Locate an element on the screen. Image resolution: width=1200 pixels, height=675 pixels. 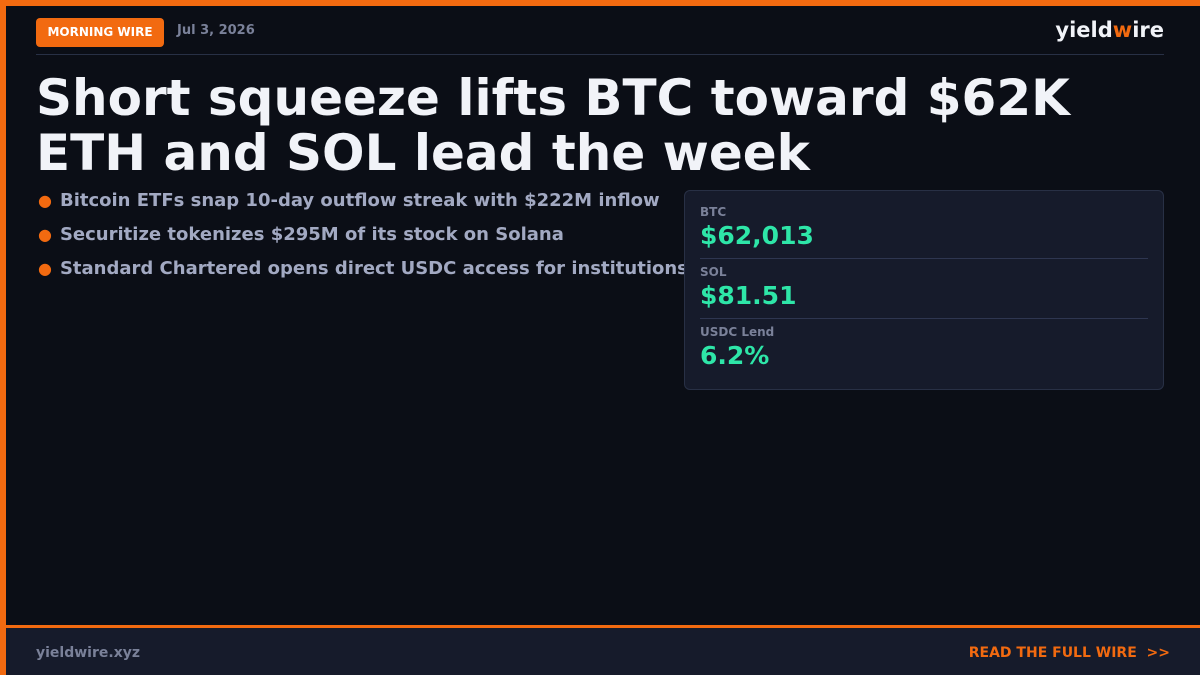
divider is located at coordinates (600, 54).